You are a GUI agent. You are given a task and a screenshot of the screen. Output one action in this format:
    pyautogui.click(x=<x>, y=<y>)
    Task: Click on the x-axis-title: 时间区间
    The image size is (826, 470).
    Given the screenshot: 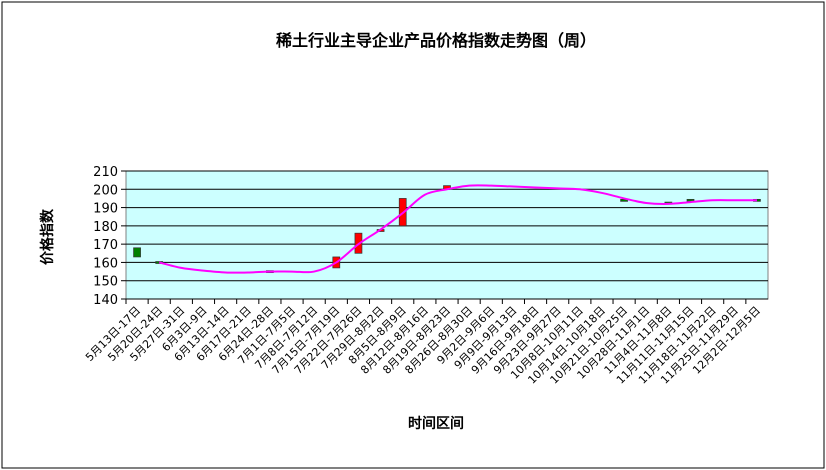 What is the action you would take?
    pyautogui.click(x=436, y=423)
    